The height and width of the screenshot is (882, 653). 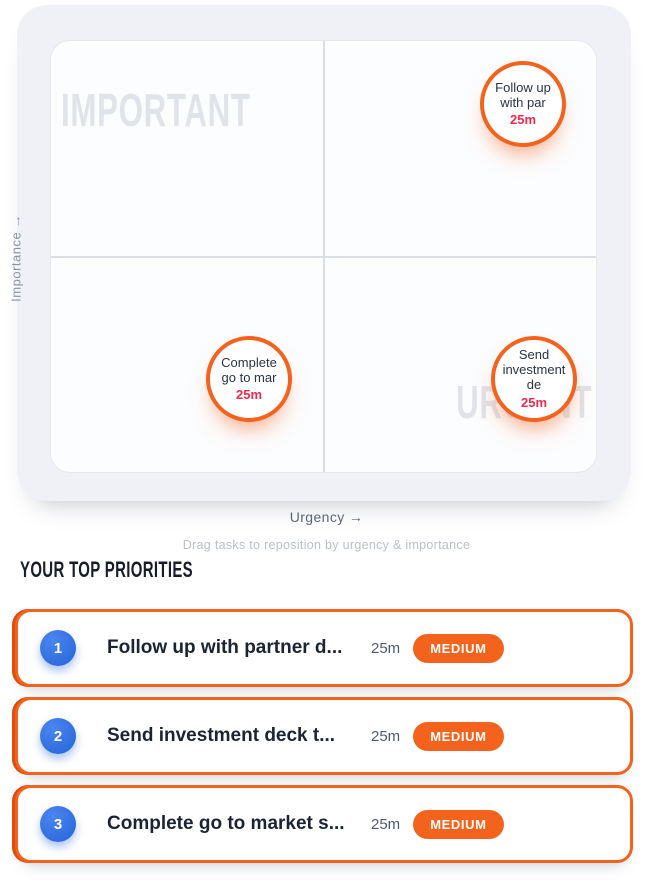 What do you see at coordinates (534, 369) in the screenshot?
I see `task-bubble-label: Send investment de` at bounding box center [534, 369].